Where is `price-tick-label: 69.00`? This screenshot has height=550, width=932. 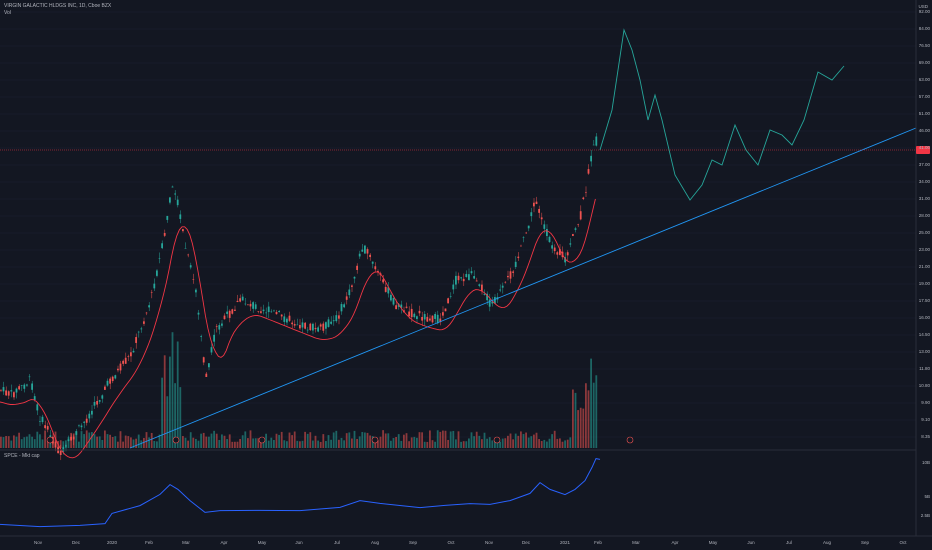
price-tick-label: 69.00 is located at coordinates (924, 62).